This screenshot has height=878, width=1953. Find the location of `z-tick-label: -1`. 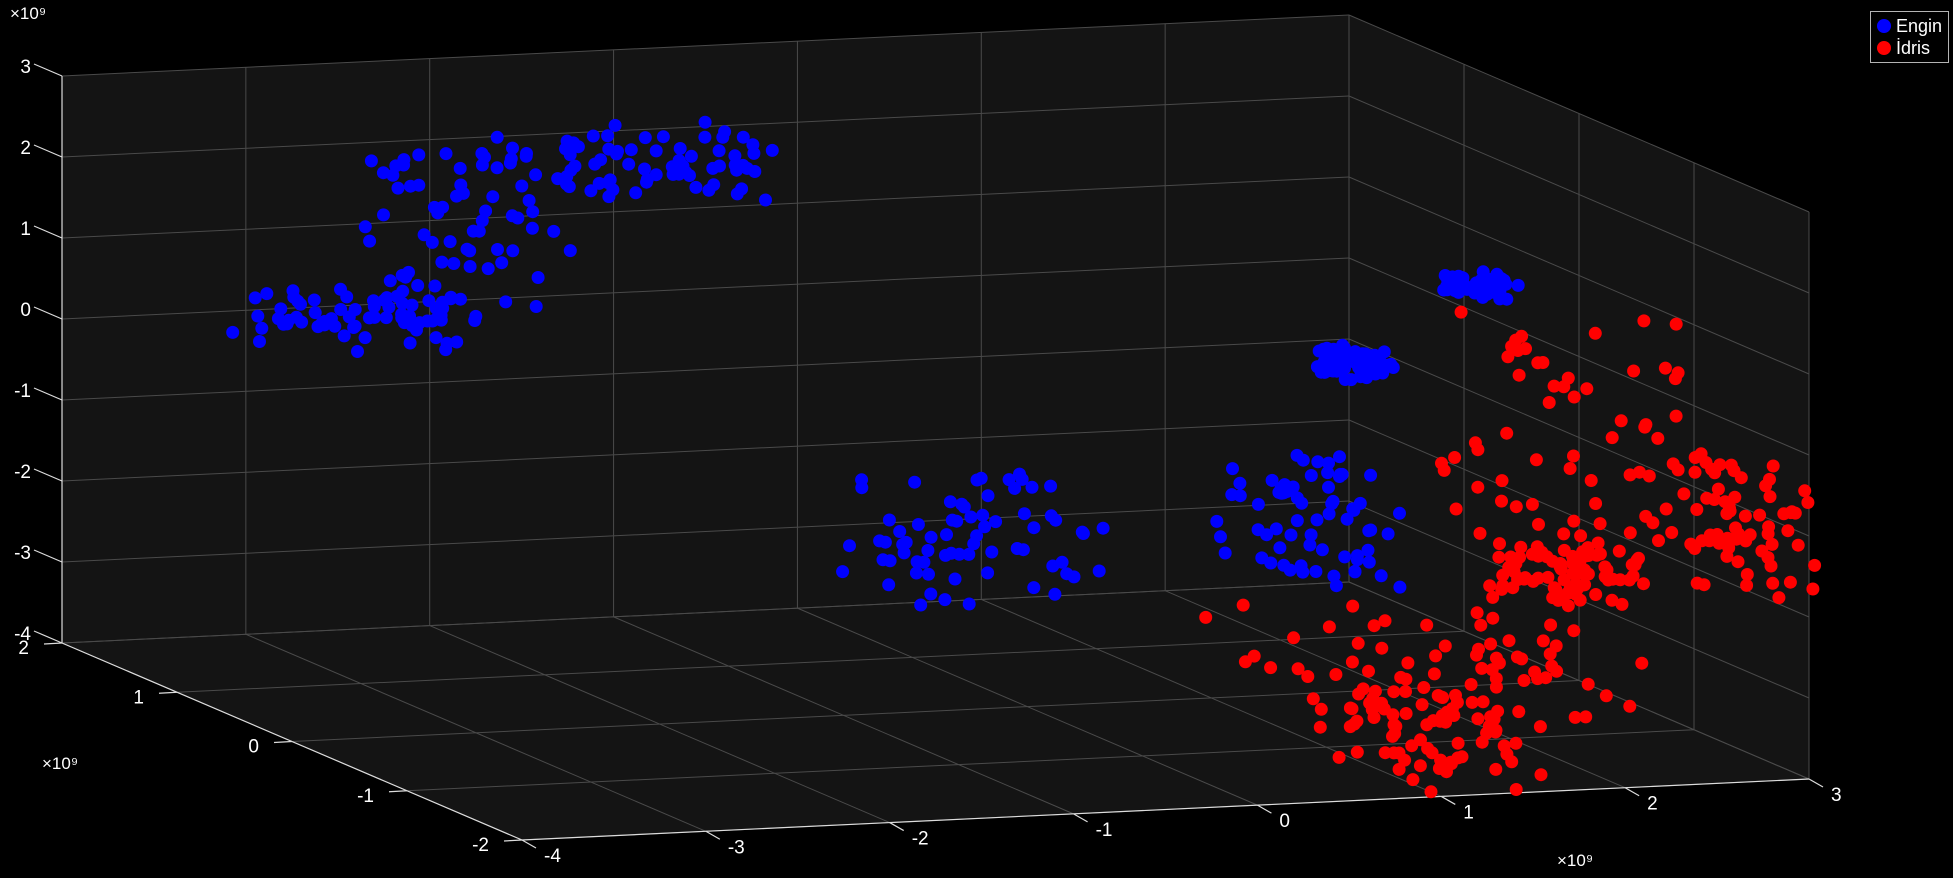

z-tick-label: -1 is located at coordinates (22, 391).